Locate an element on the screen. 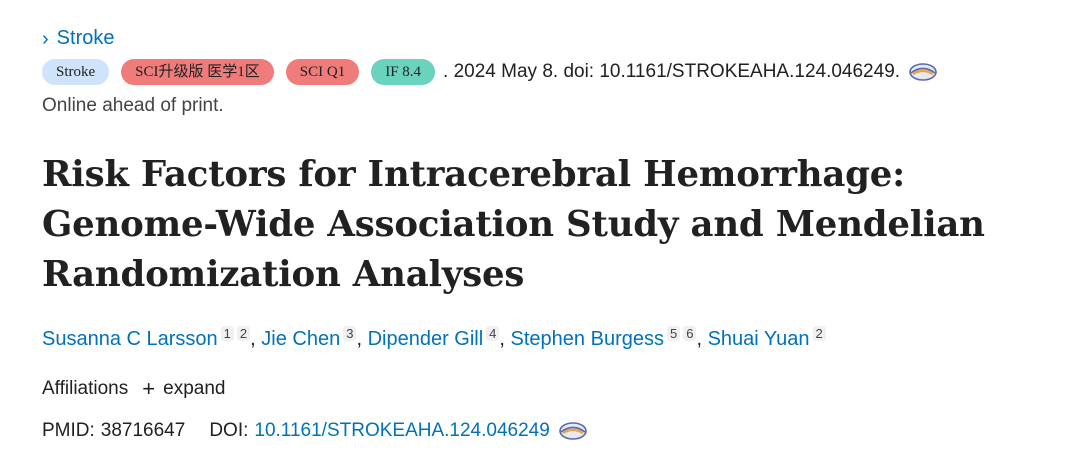 This screenshot has width=1080, height=457. impact-factor-badge: IF 8.4 is located at coordinates (403, 72).